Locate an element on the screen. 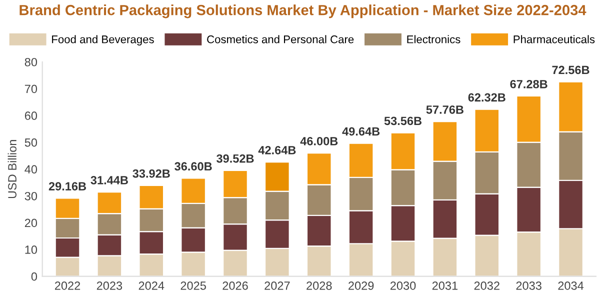  x-tick-label: 2026 is located at coordinates (235, 286).